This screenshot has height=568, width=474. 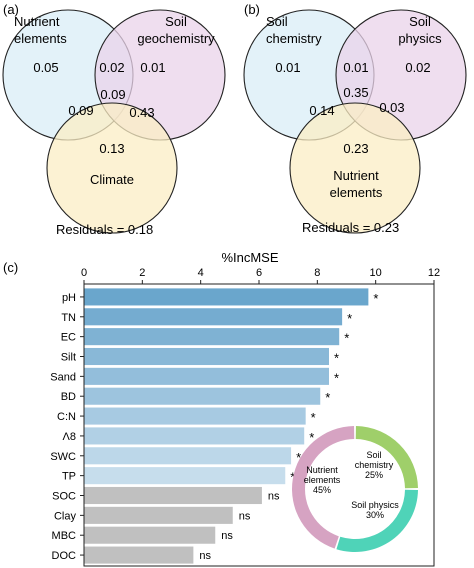 I want to click on chart-title: %IncMSE, so click(x=249, y=257).